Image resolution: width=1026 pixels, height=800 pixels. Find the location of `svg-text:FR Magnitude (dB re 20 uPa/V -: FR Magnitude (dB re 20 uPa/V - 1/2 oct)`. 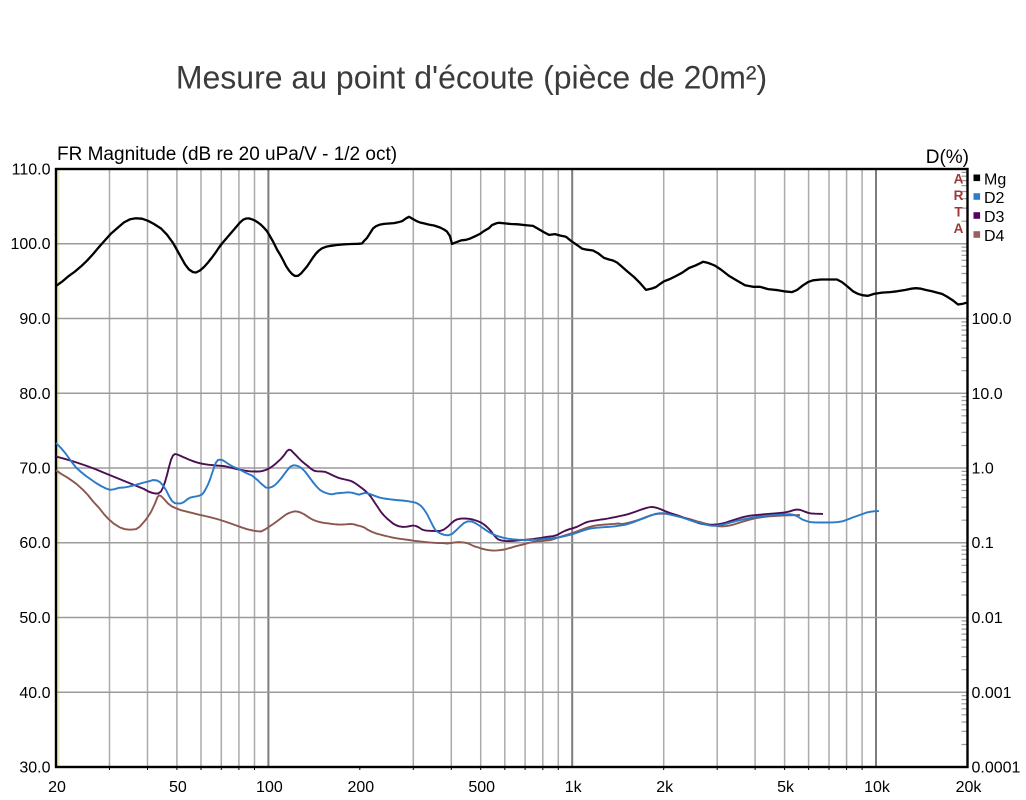

svg-text:FR Magnitude (dB re 20 uPa/V -: FR Magnitude (dB re 20 uPa/V - 1/2 oct) is located at coordinates (227, 154).